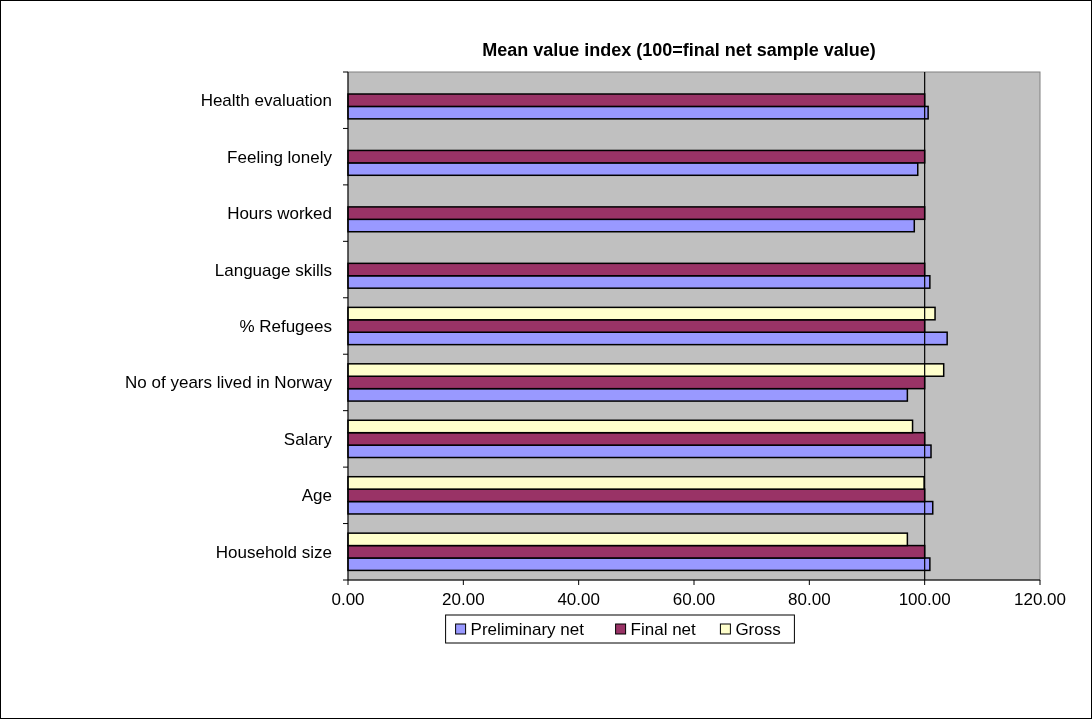 This screenshot has width=1092, height=719. What do you see at coordinates (578, 599) in the screenshot?
I see `x-tick-label: 40.00` at bounding box center [578, 599].